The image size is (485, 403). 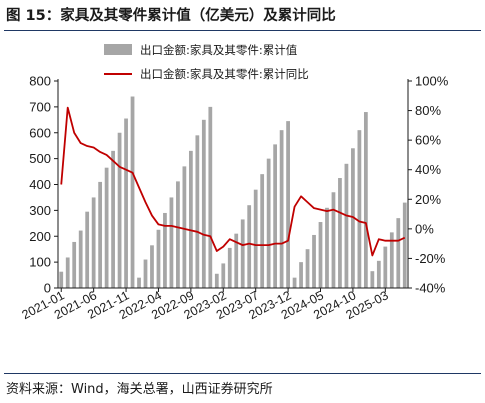 I want to click on left-tick-label: 400, so click(x=40, y=184).